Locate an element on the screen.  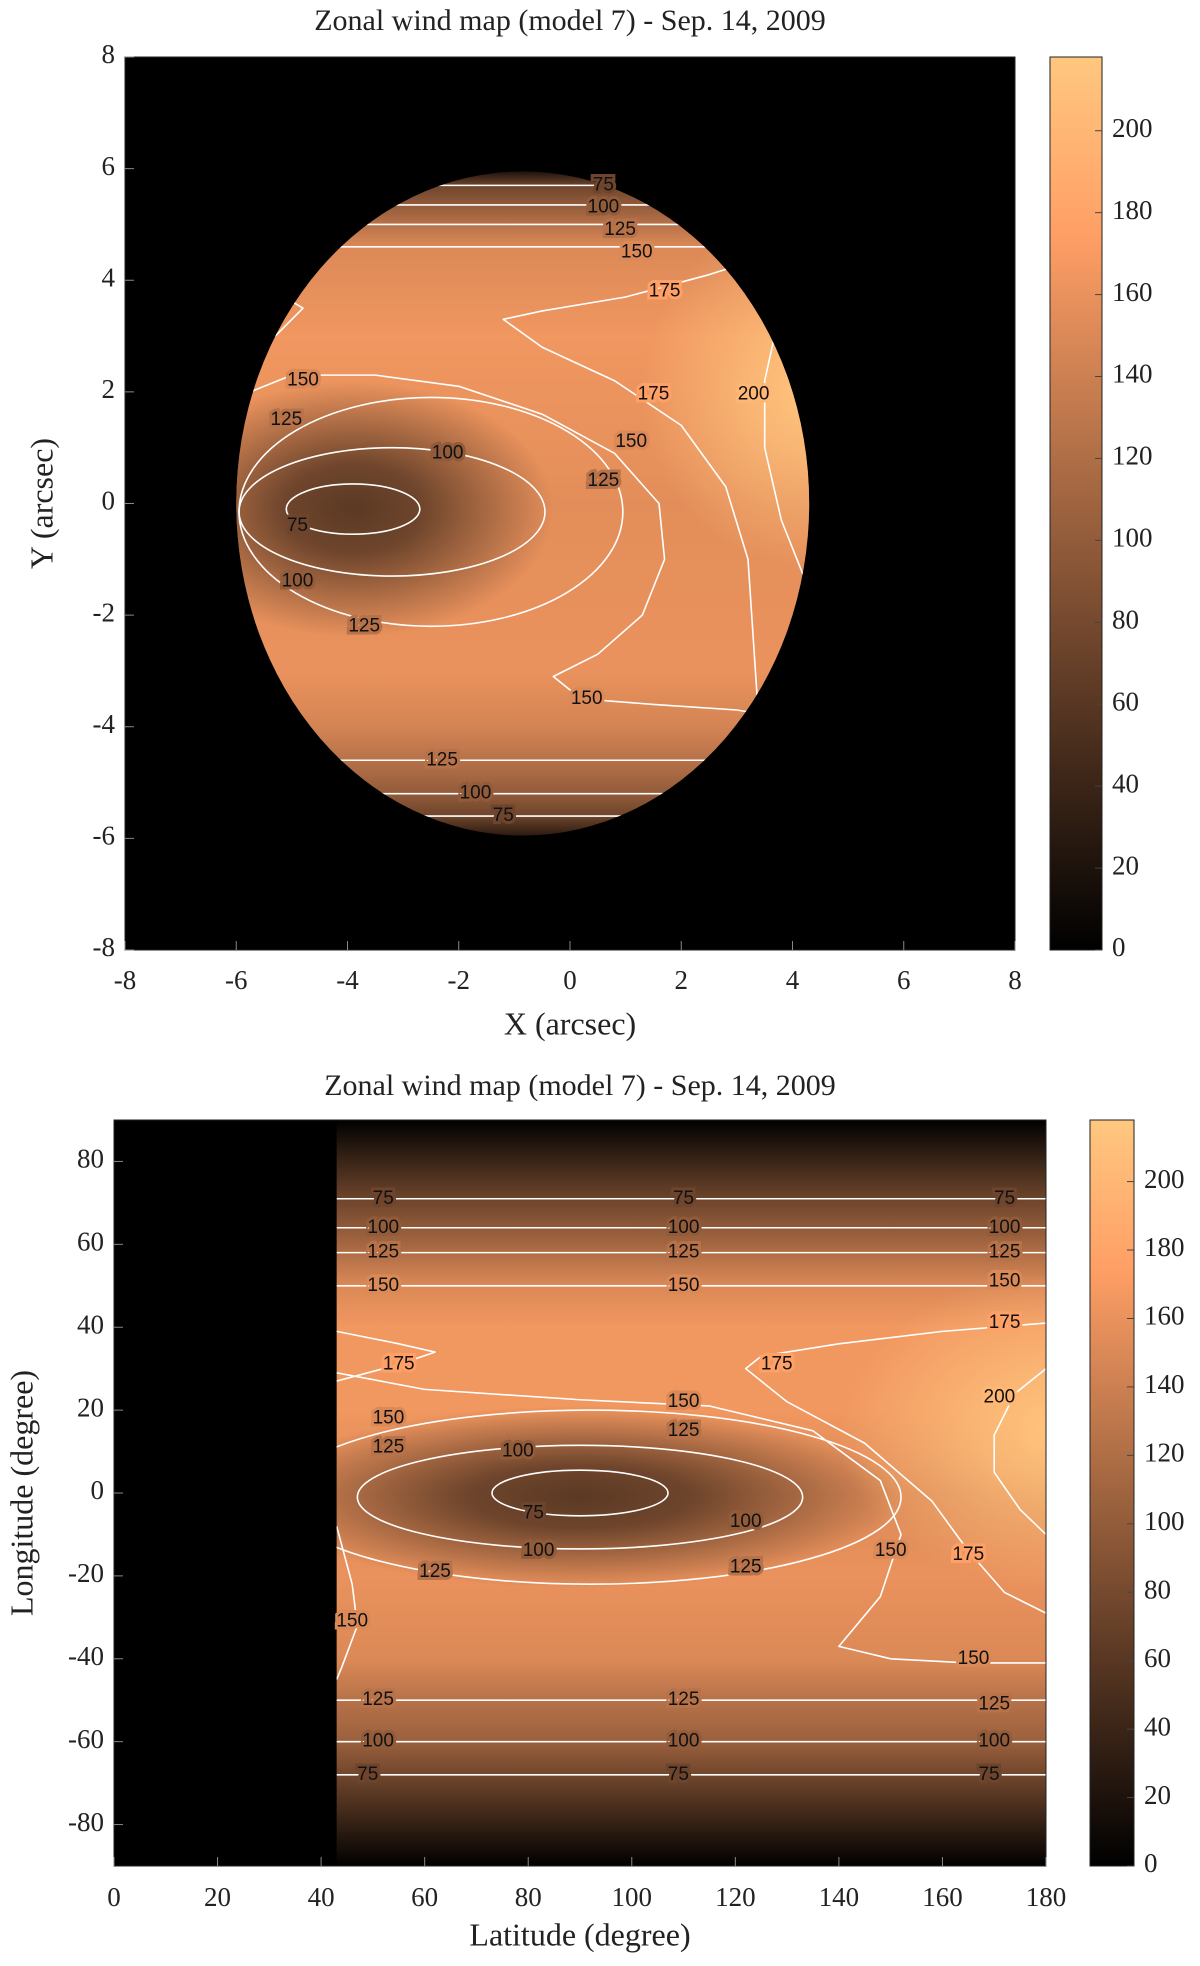
field-maximum is located at coordinates (726, 392).